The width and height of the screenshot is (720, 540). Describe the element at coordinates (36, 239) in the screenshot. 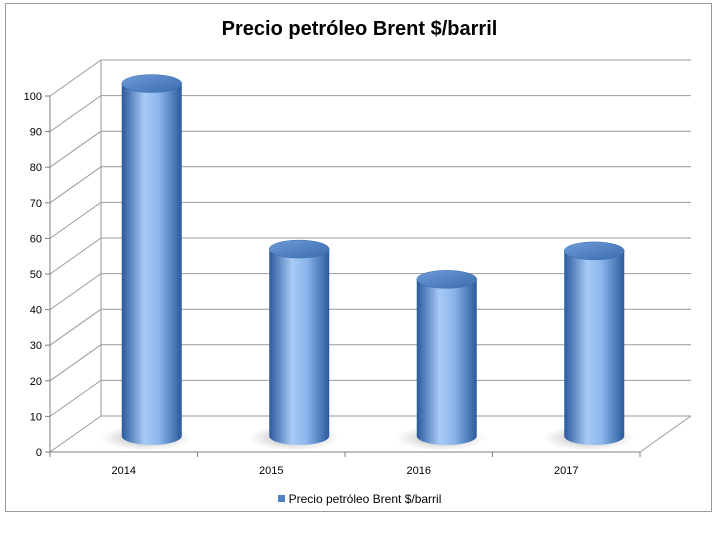

I see `y-tick-label: 60` at that location.